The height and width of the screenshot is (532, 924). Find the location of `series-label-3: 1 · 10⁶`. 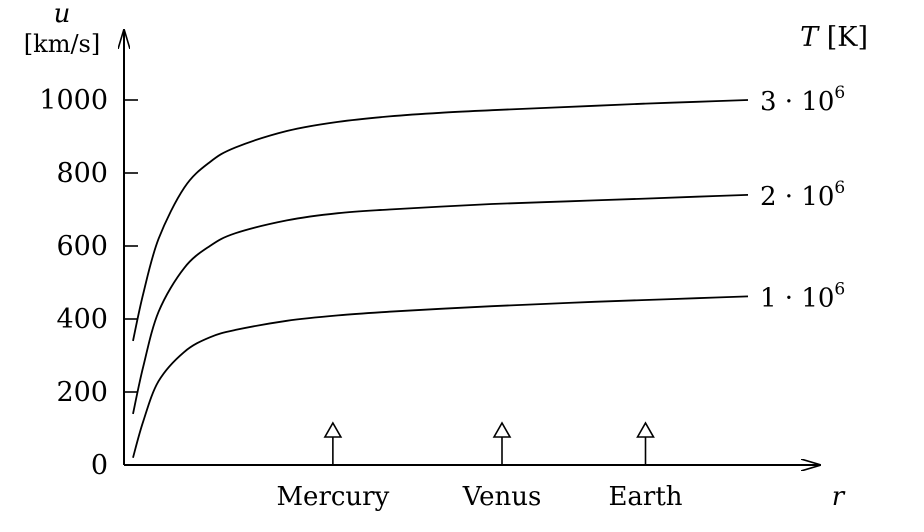

series-label-3: 1 · 10⁶ is located at coordinates (802, 296).